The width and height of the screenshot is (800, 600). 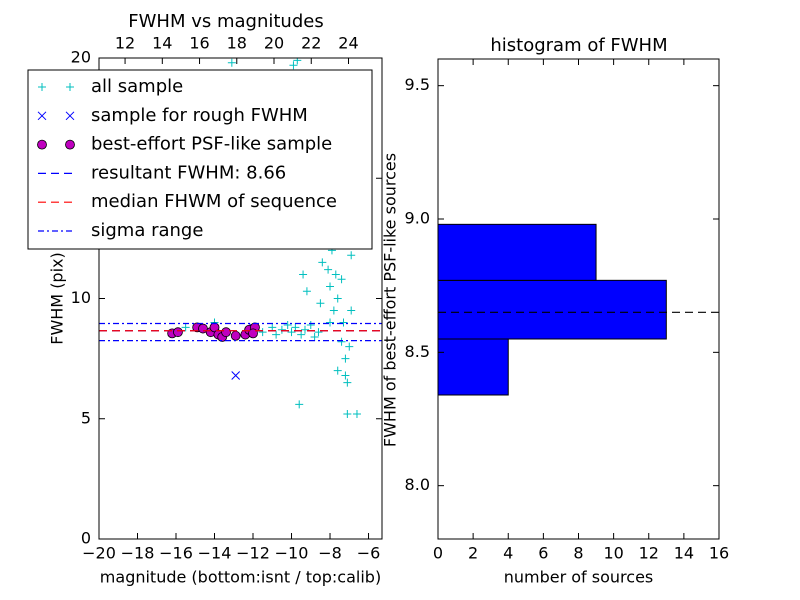 I want to click on legend-box, so click(x=200, y=159).